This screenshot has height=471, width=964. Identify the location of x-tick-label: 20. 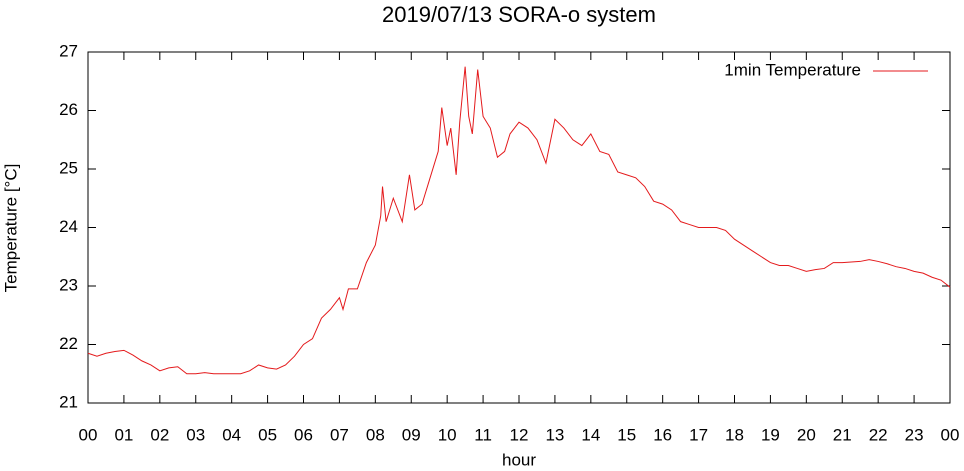
(806, 434).